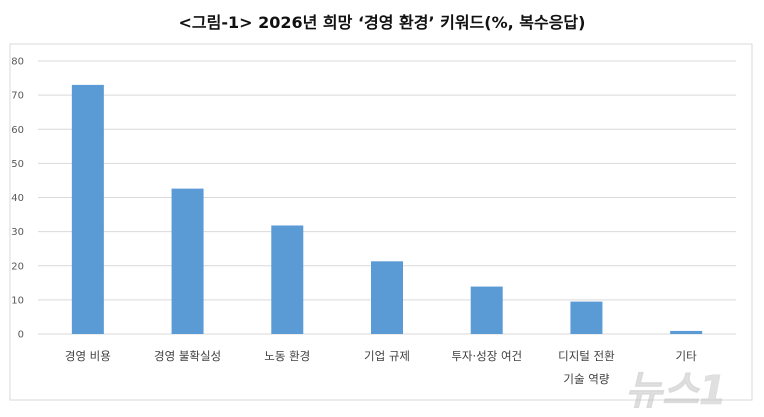 Image resolution: width=764 pixels, height=417 pixels. I want to click on x-category-label: 경영 불확실성, so click(187, 356).